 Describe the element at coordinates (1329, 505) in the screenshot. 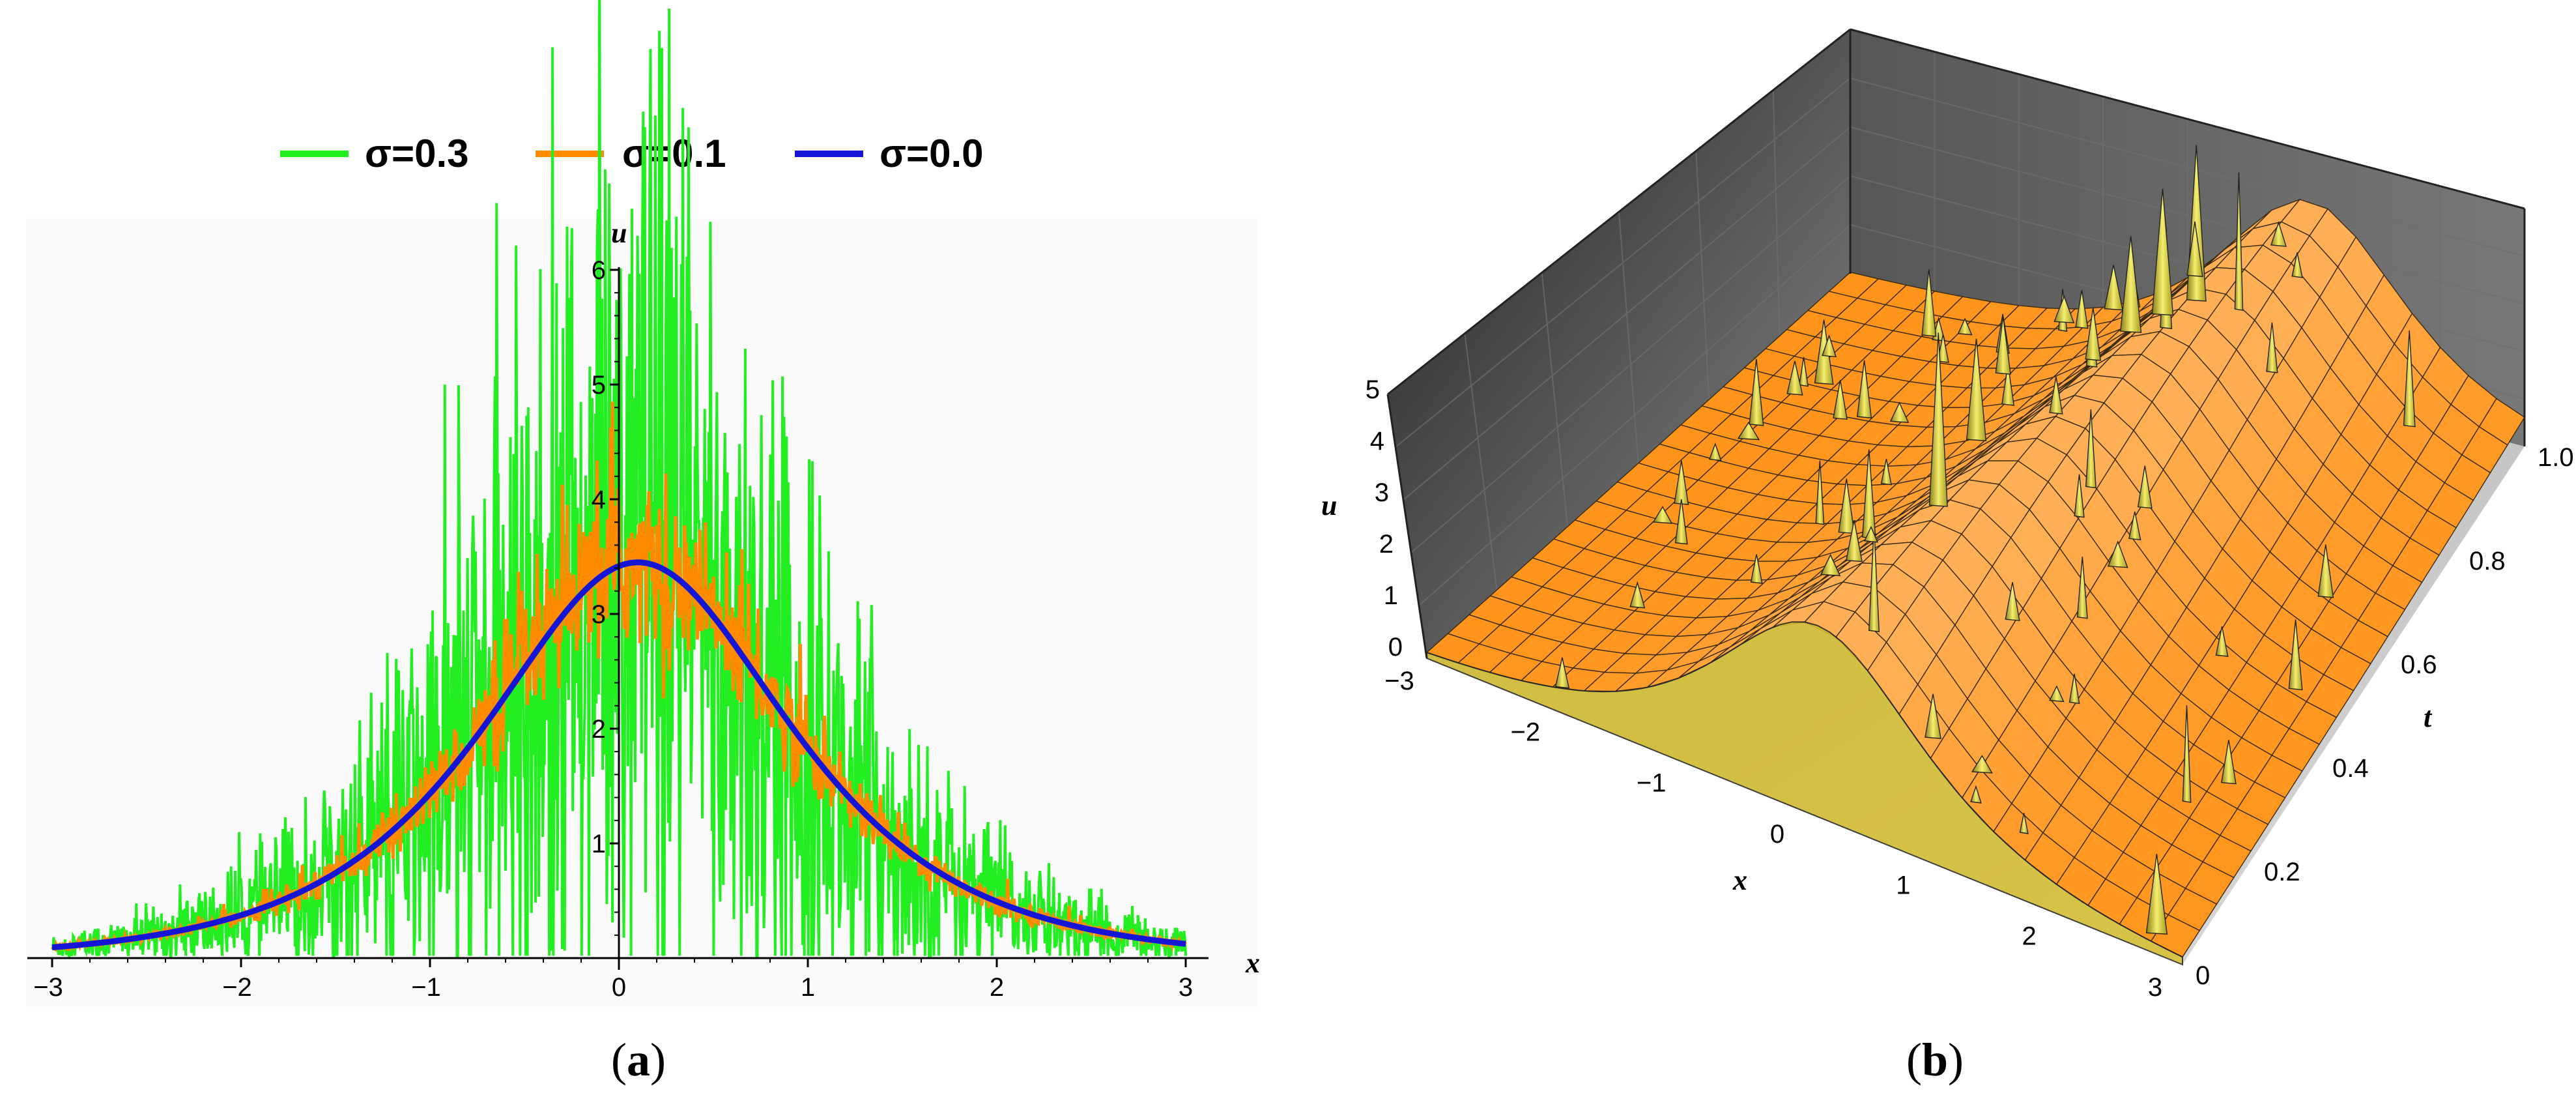

I see `u-axis-label-b: u` at that location.